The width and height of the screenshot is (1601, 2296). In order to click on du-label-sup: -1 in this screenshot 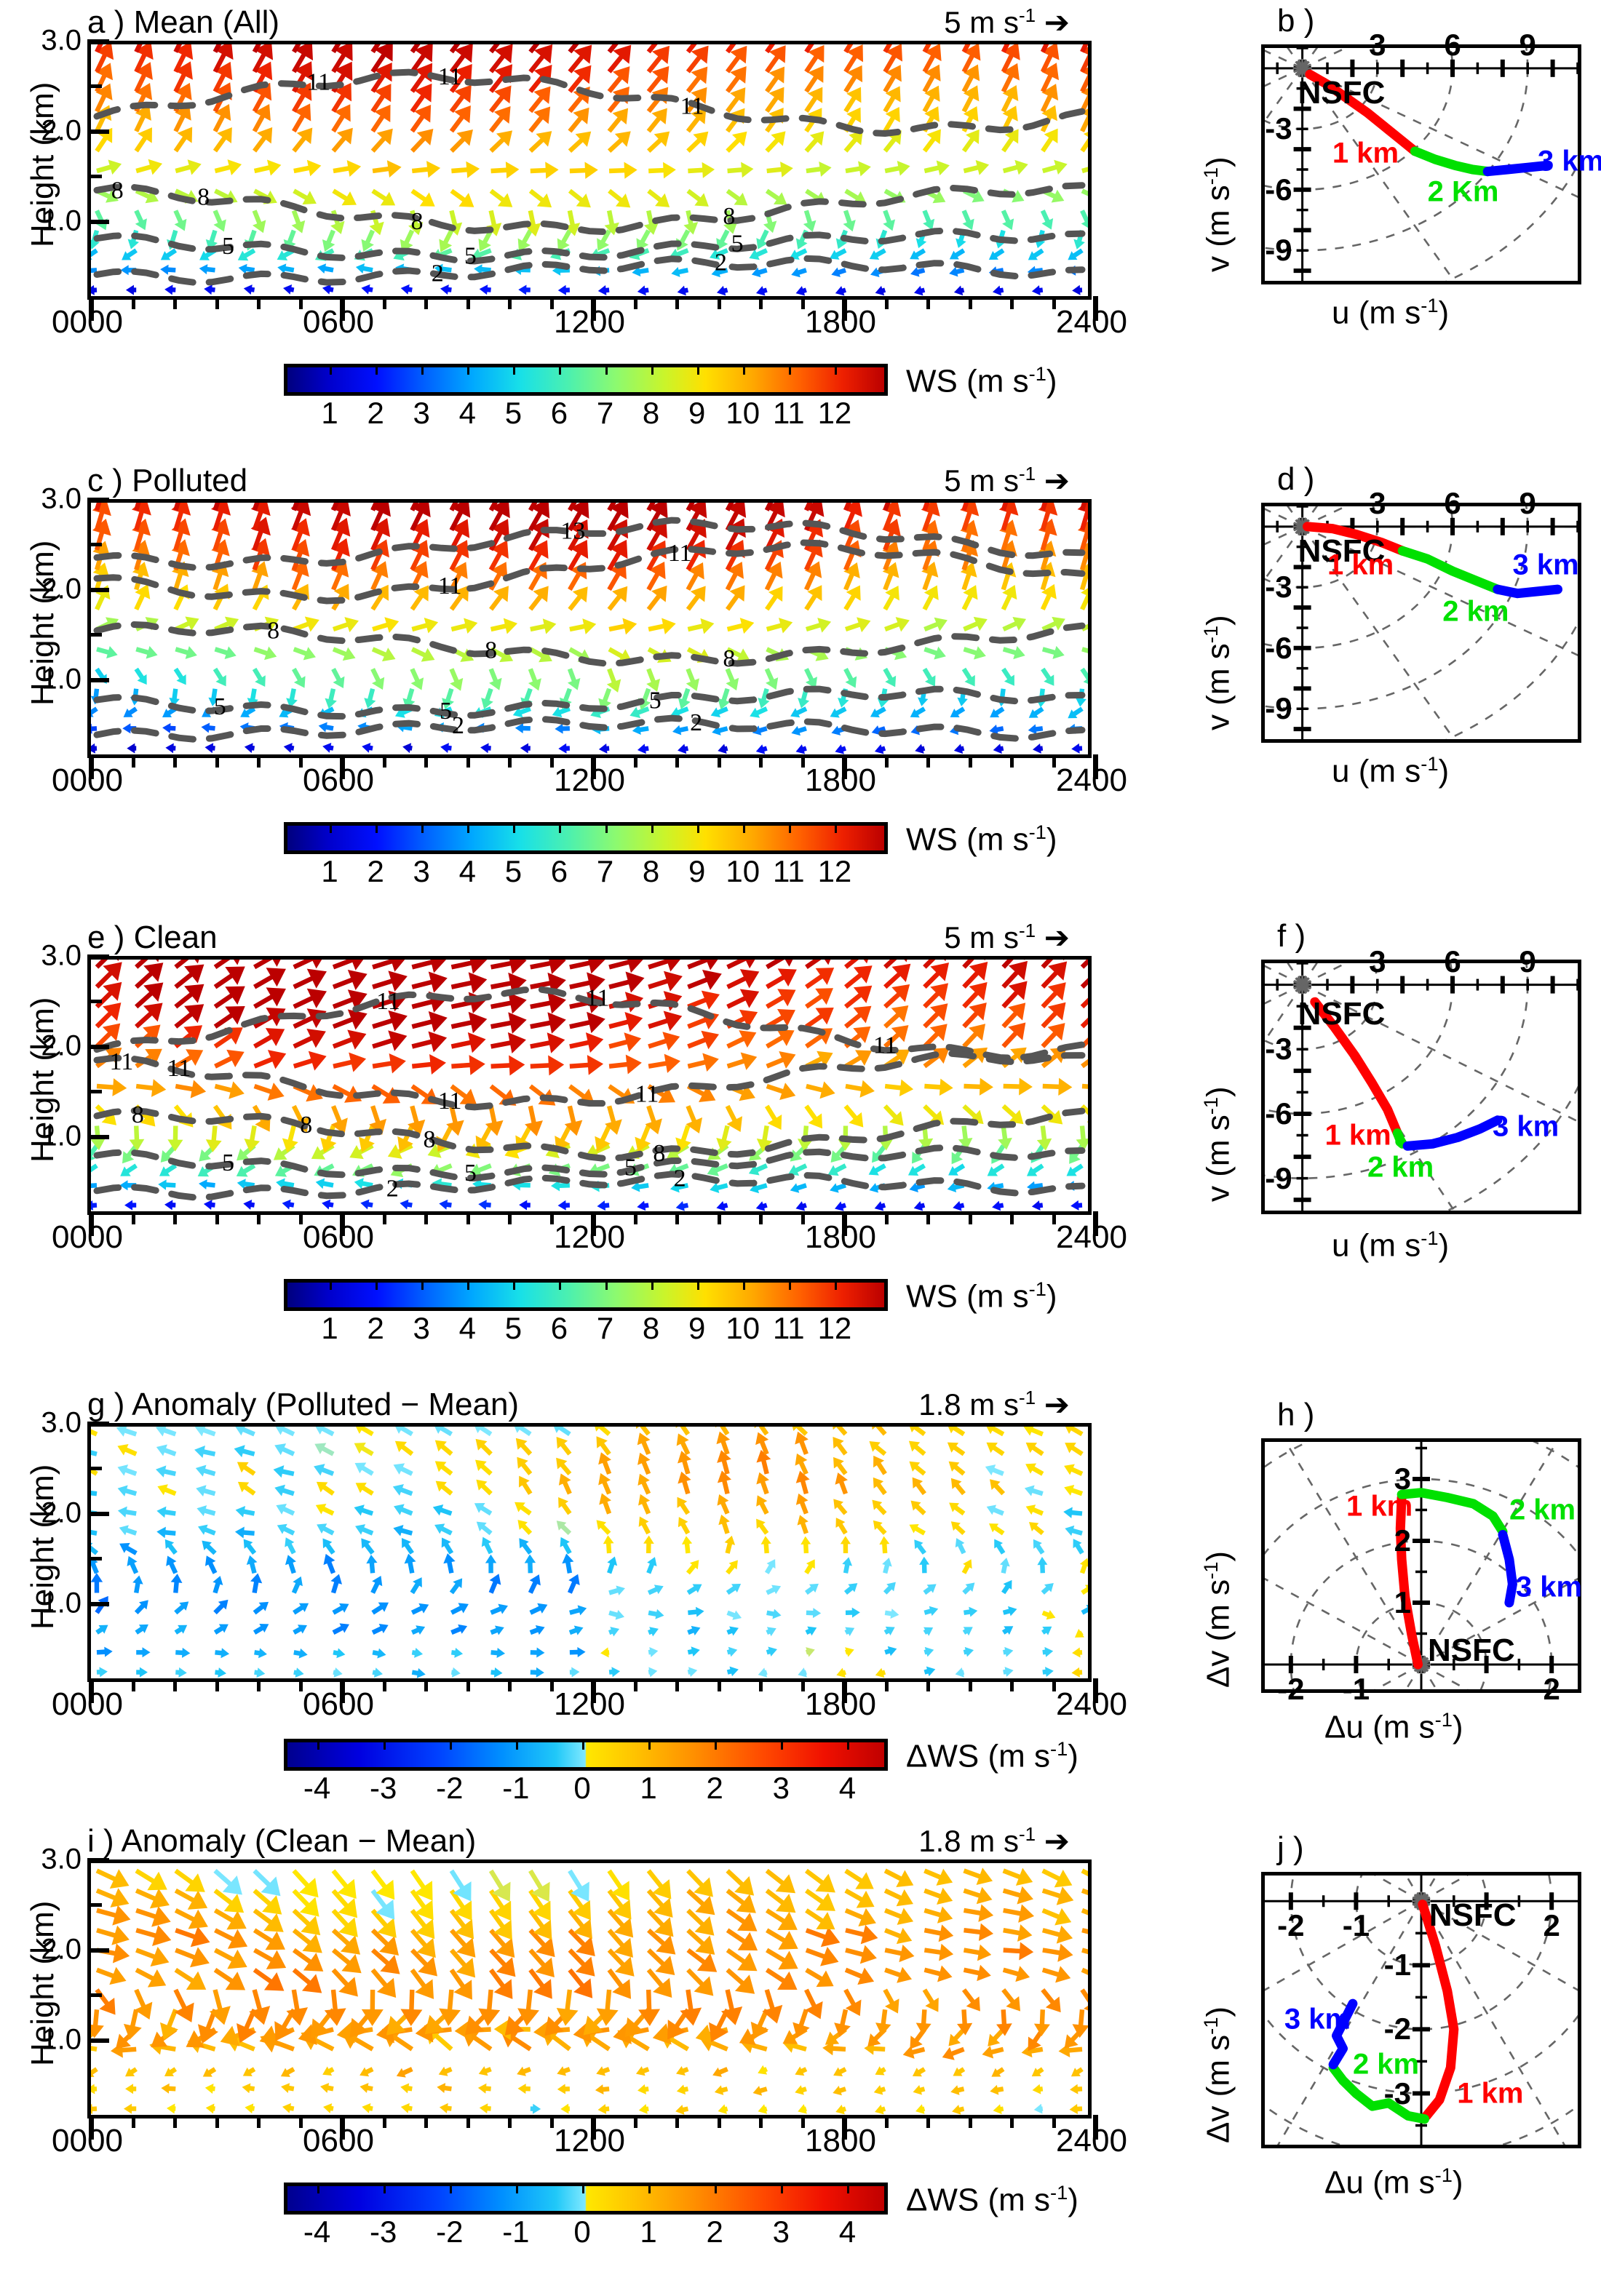, I will do `click(1443, 2175)`.